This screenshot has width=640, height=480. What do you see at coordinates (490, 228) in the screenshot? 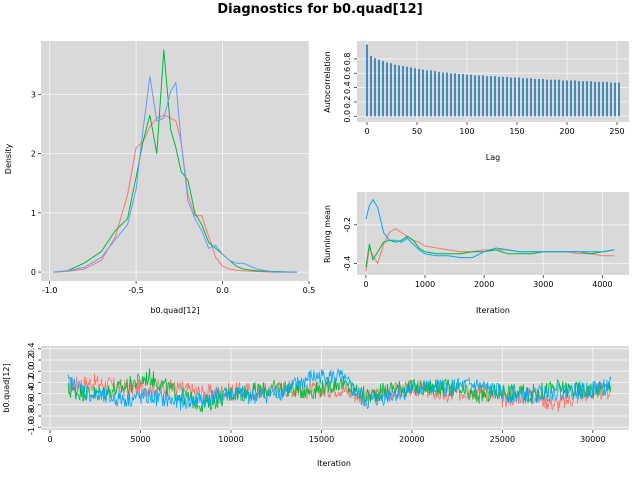
I see `running-mean-series-line` at bounding box center [490, 228].